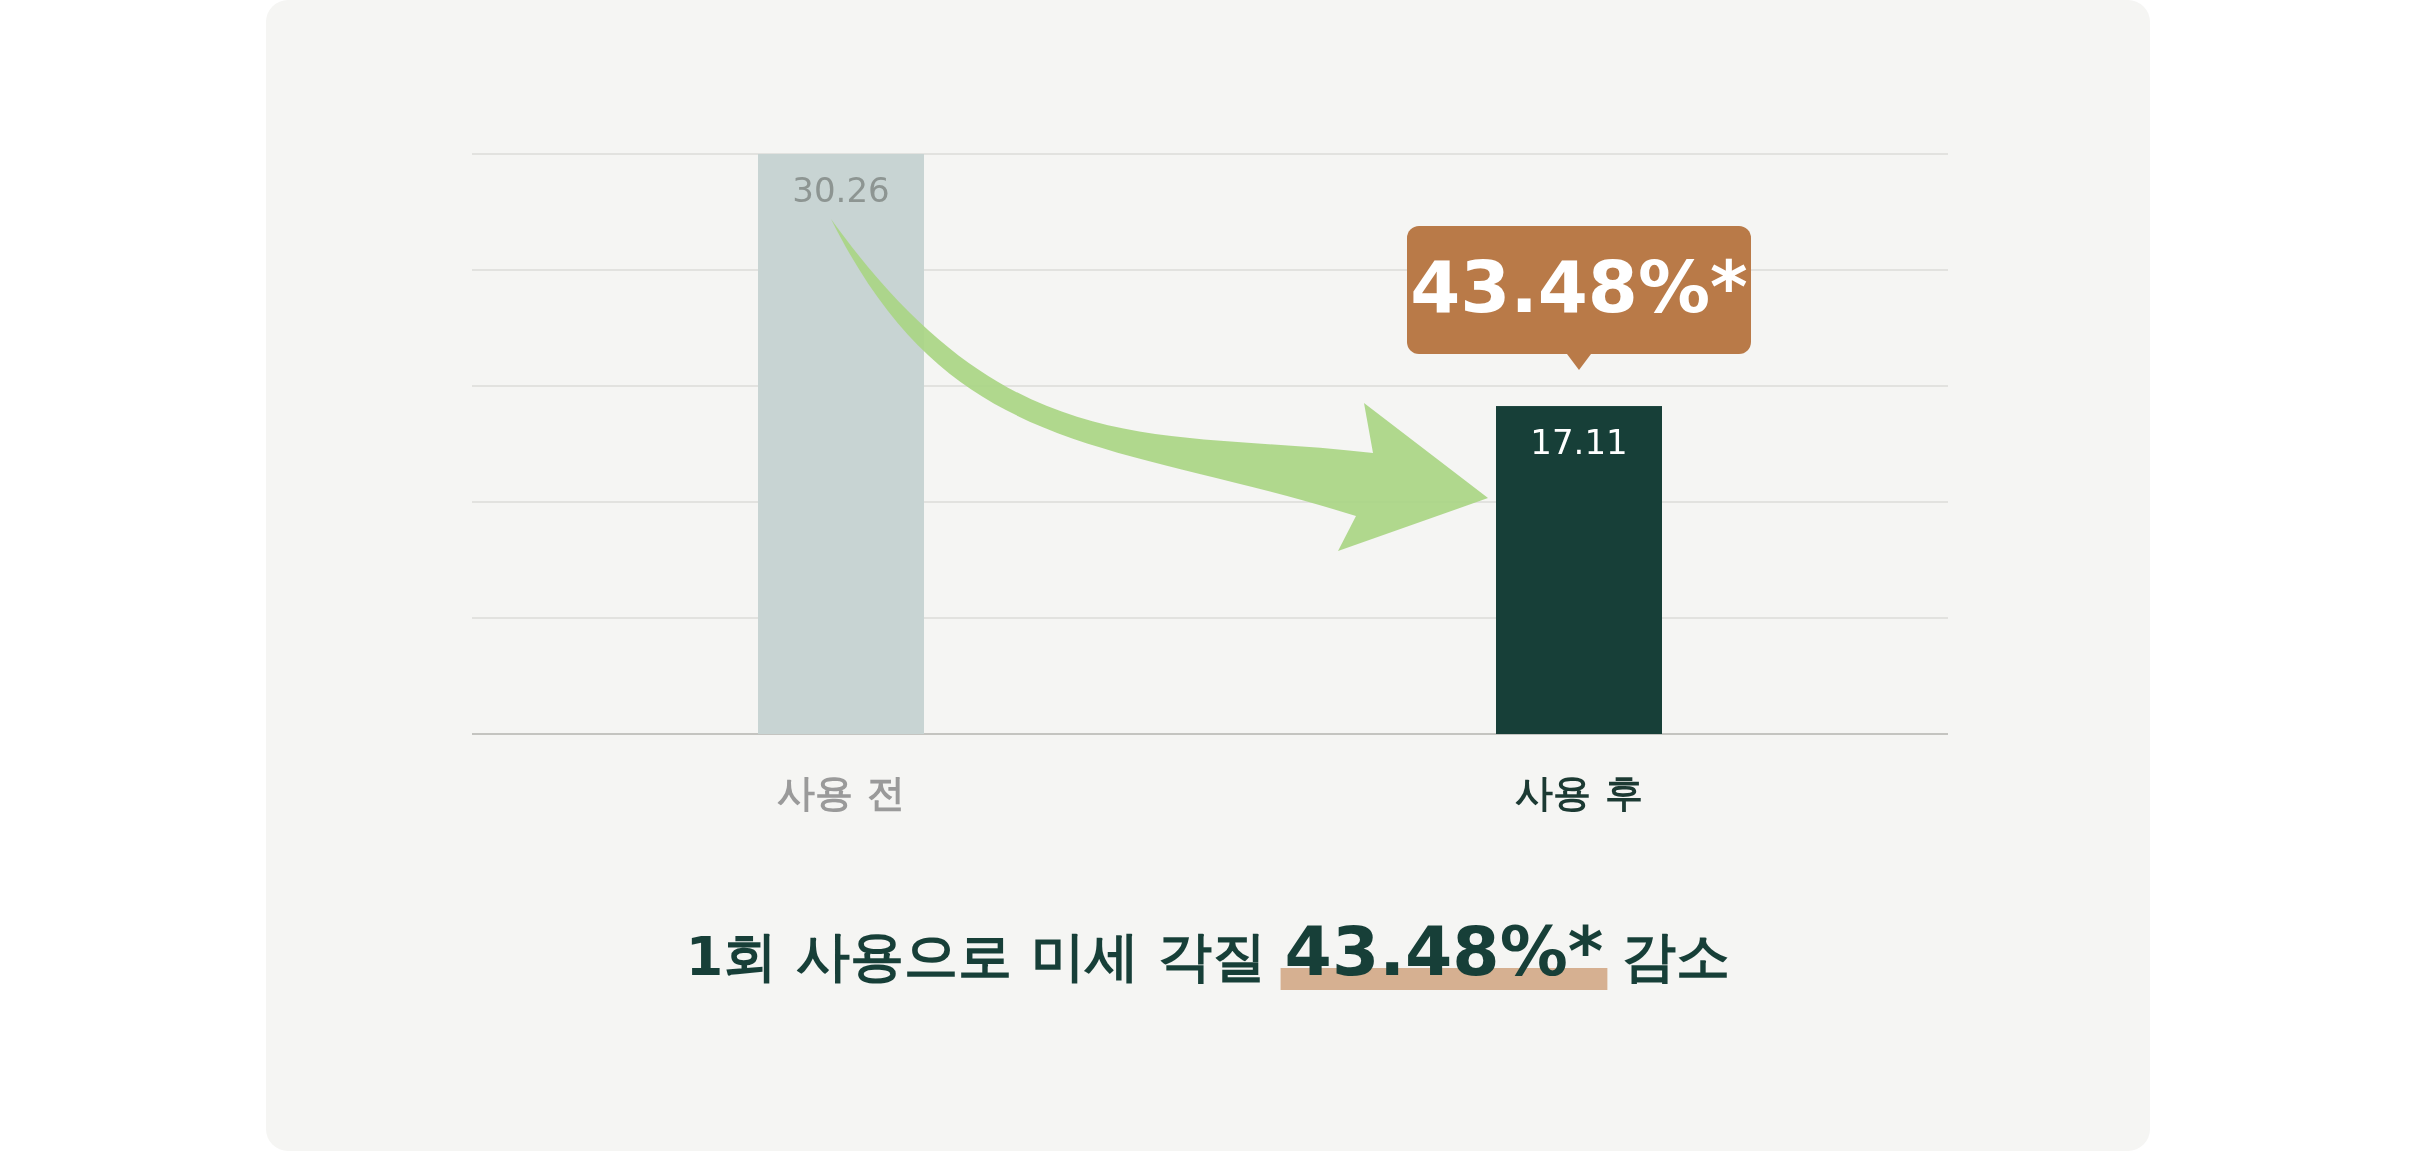 The width and height of the screenshot is (2416, 1151). Describe the element at coordinates (1208, 951) in the screenshot. I see `text: 1회 사용으로 미세 각질 43.48%* 감소` at that location.